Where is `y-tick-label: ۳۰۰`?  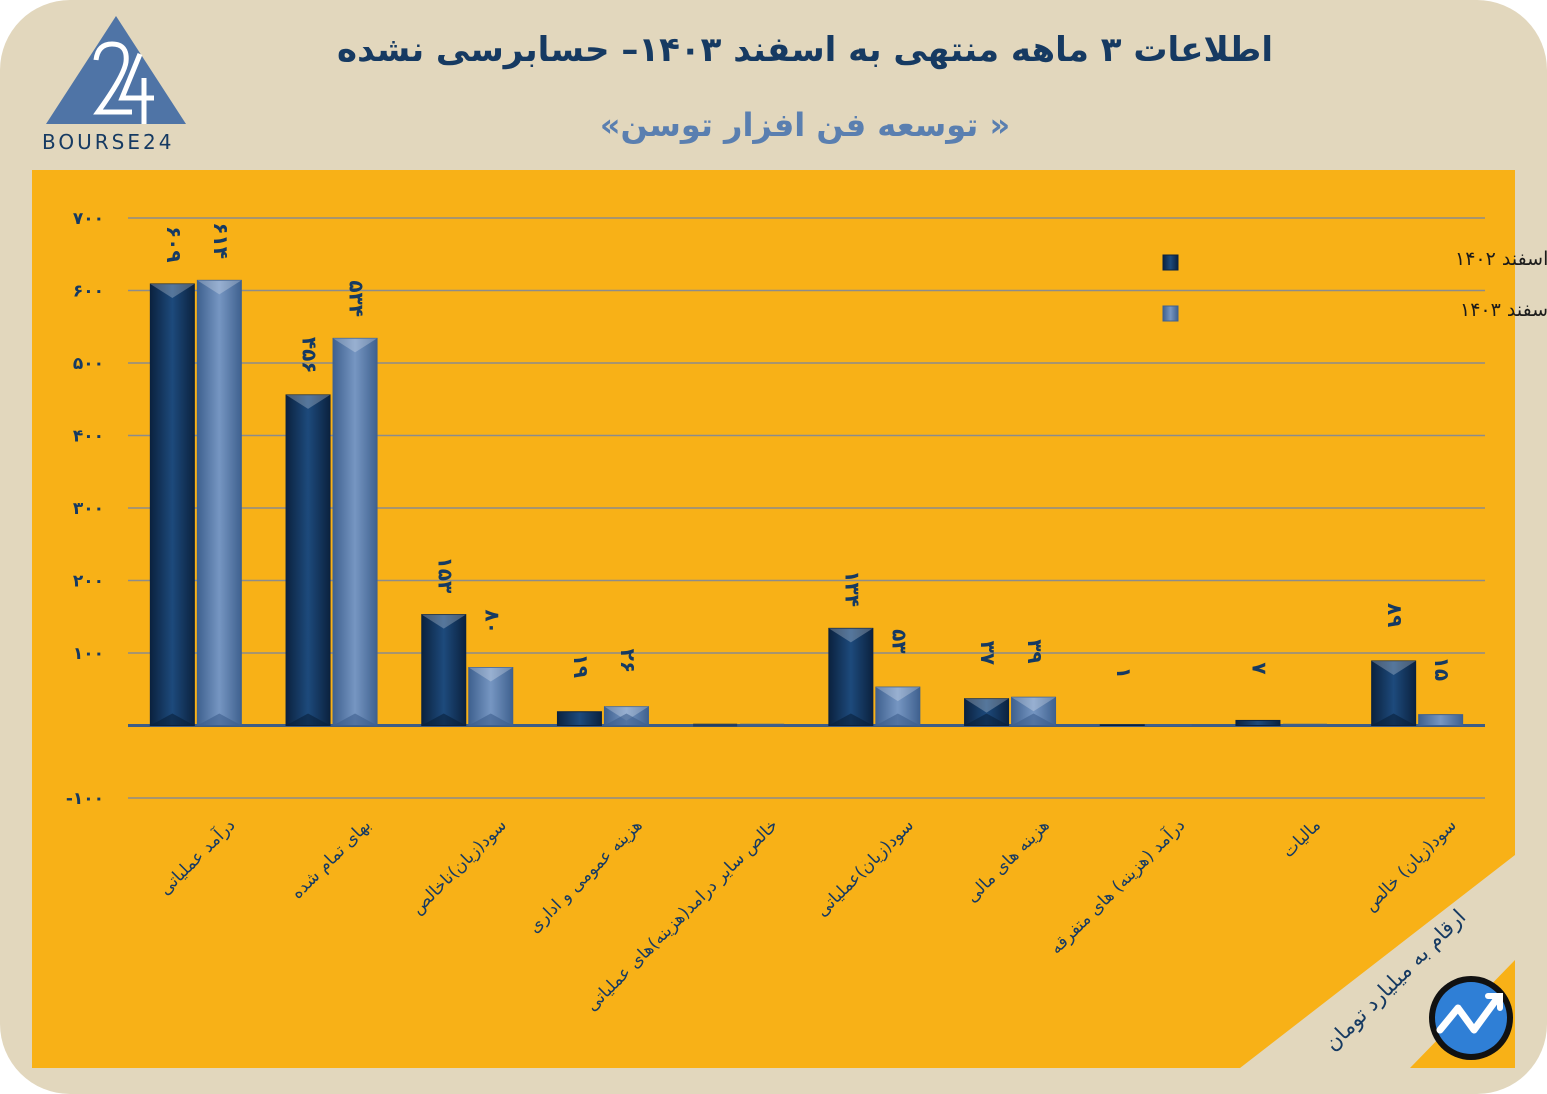
y-tick-label: ۳۰۰ is located at coordinates (88, 509).